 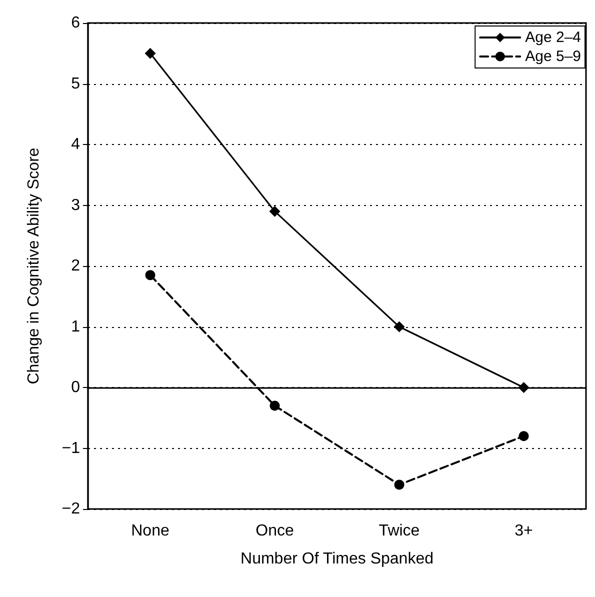 I want to click on y-tick-label: −2, so click(x=71, y=509).